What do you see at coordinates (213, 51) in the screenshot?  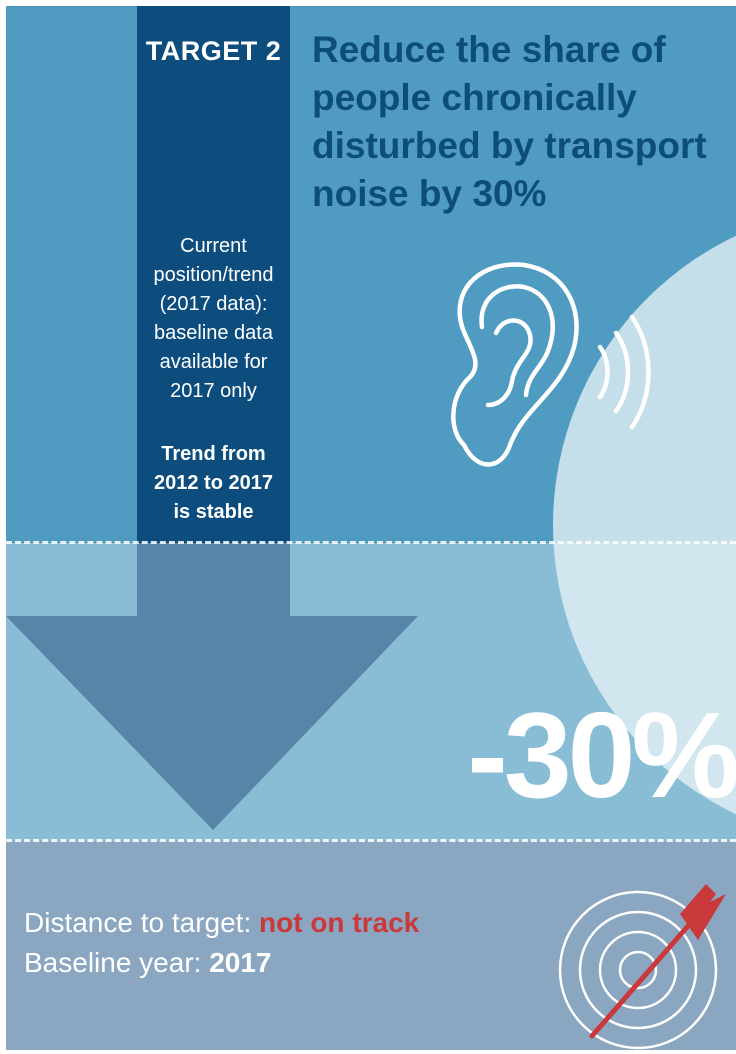 I see `target-label: TARGET 2` at bounding box center [213, 51].